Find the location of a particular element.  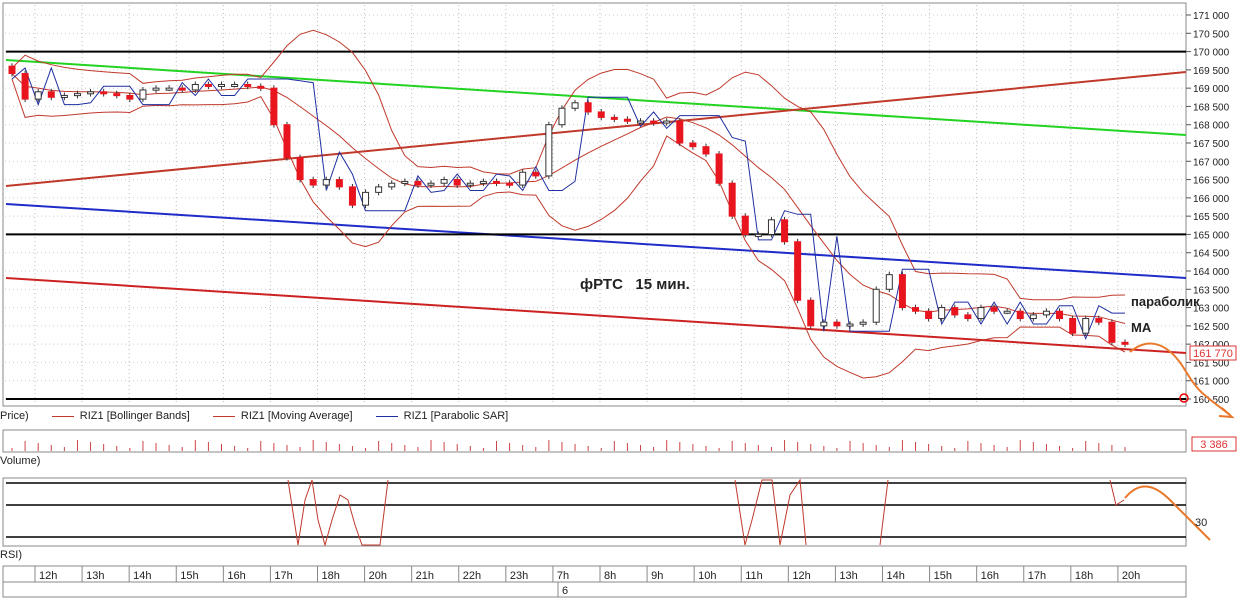

price-tick-label: 169 500 is located at coordinates (1211, 71).